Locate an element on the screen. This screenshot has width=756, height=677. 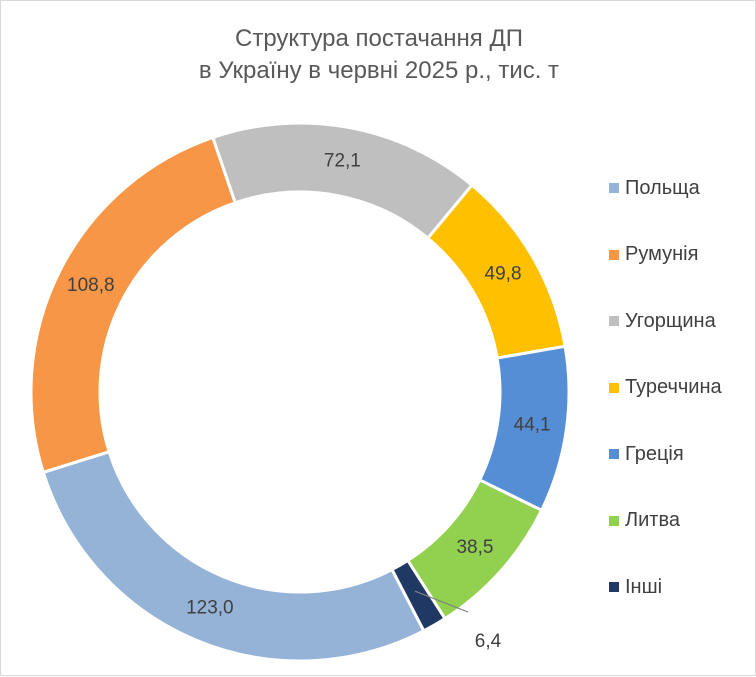
data-label-6: 6,4 is located at coordinates (488, 641).